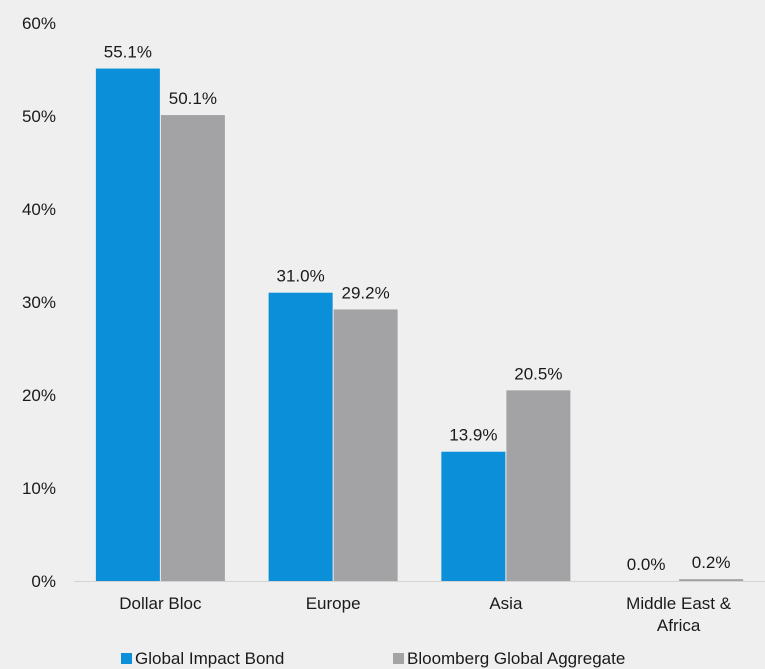 The image size is (765, 669). I want to click on data-label: 55.1%, so click(128, 52).